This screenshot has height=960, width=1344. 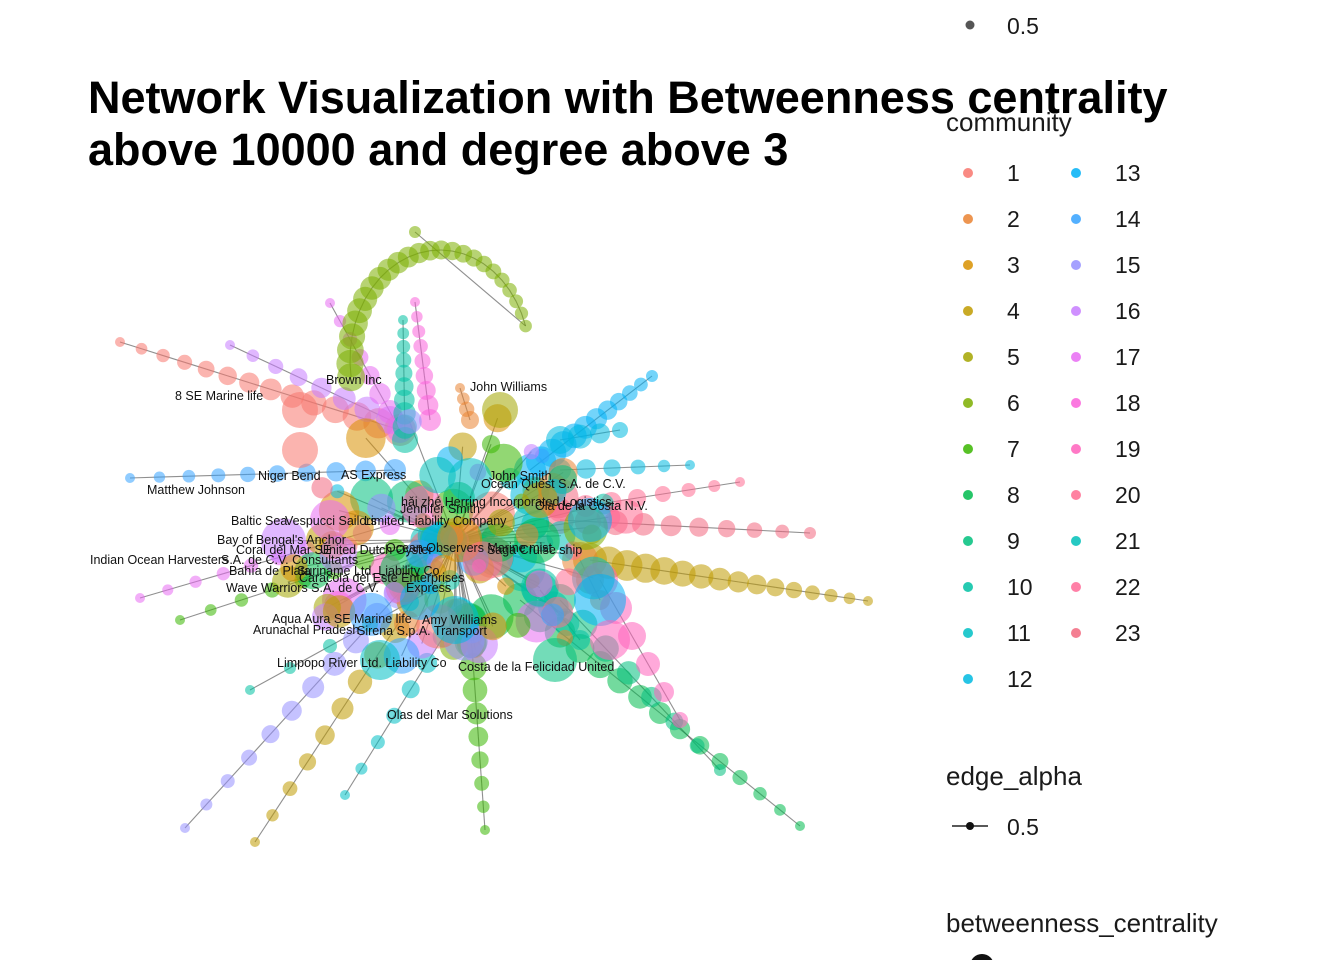 I want to click on node-label: Caracola del Este Enterprises, so click(x=381, y=578).